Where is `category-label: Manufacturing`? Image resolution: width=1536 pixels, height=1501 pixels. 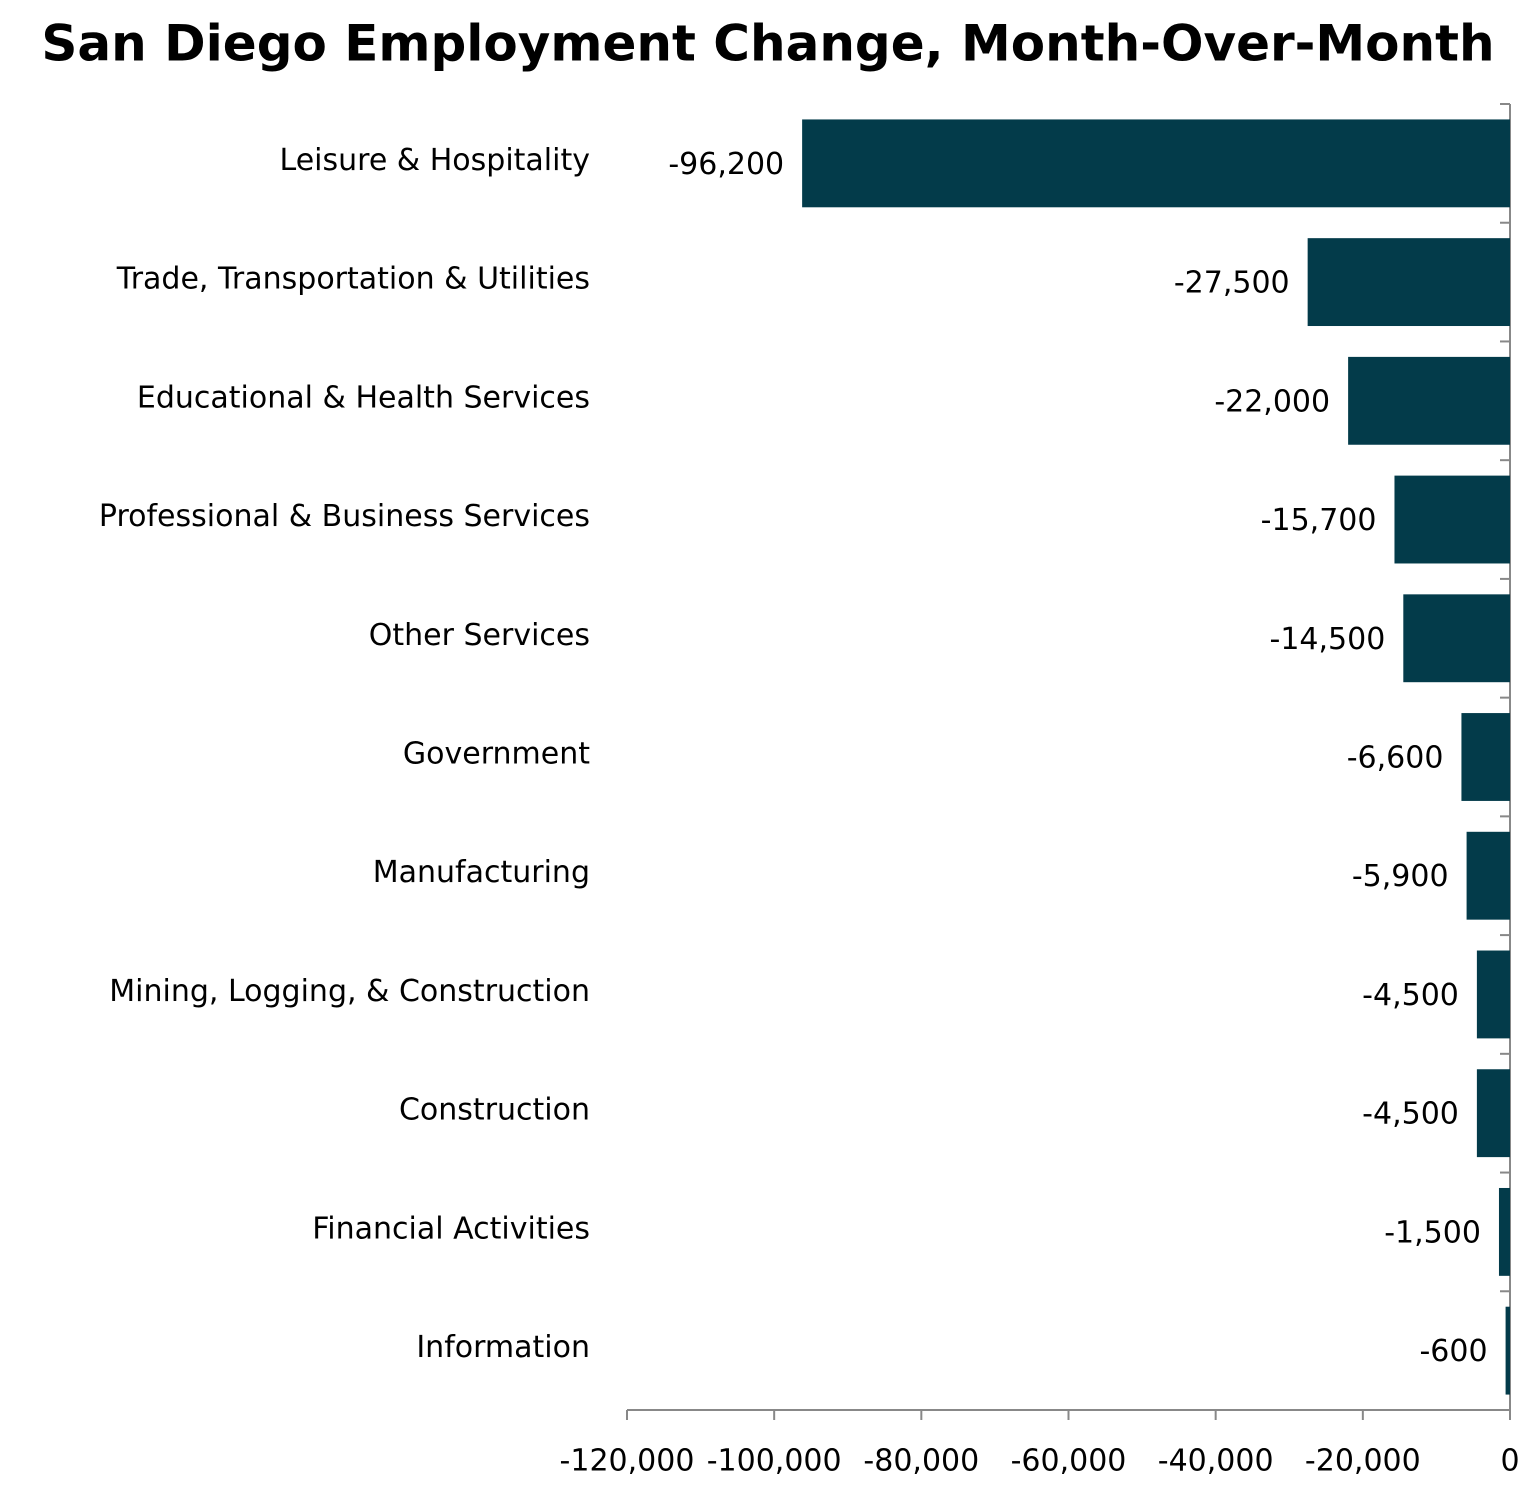
category-label: Manufacturing is located at coordinates (481, 872).